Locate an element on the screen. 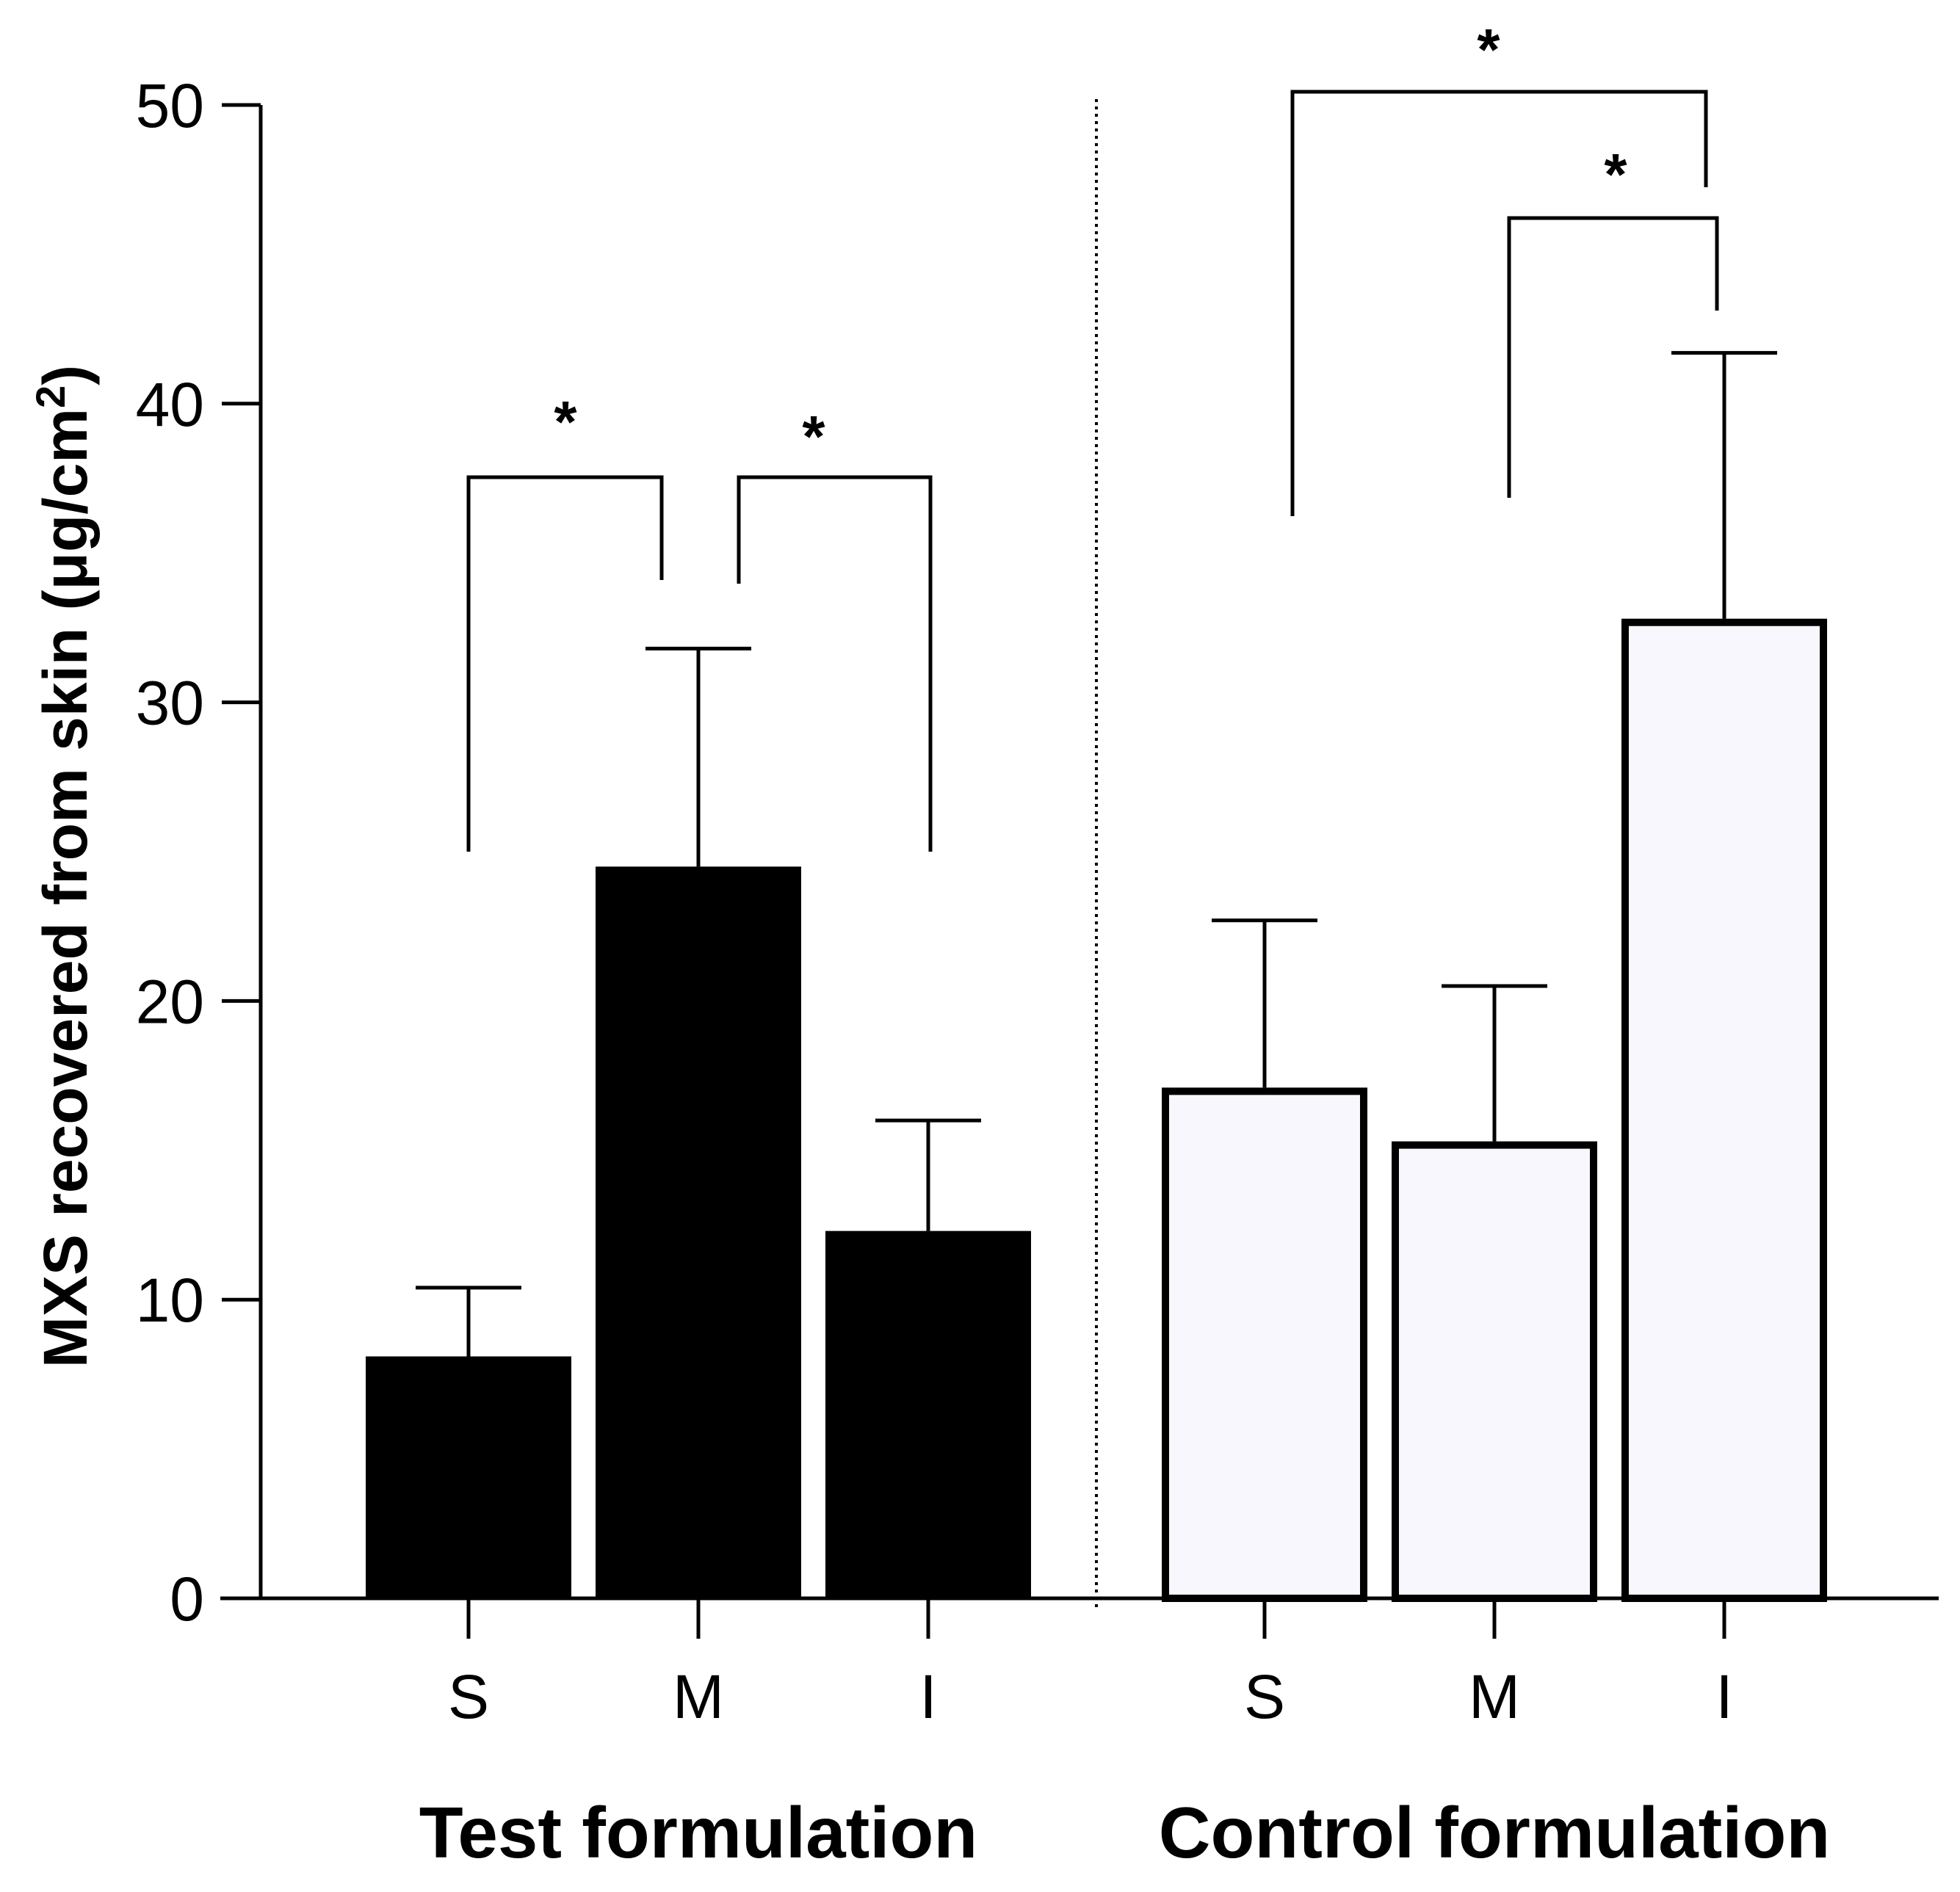  group-label-1: Control formulation is located at coordinates (1495, 1832).